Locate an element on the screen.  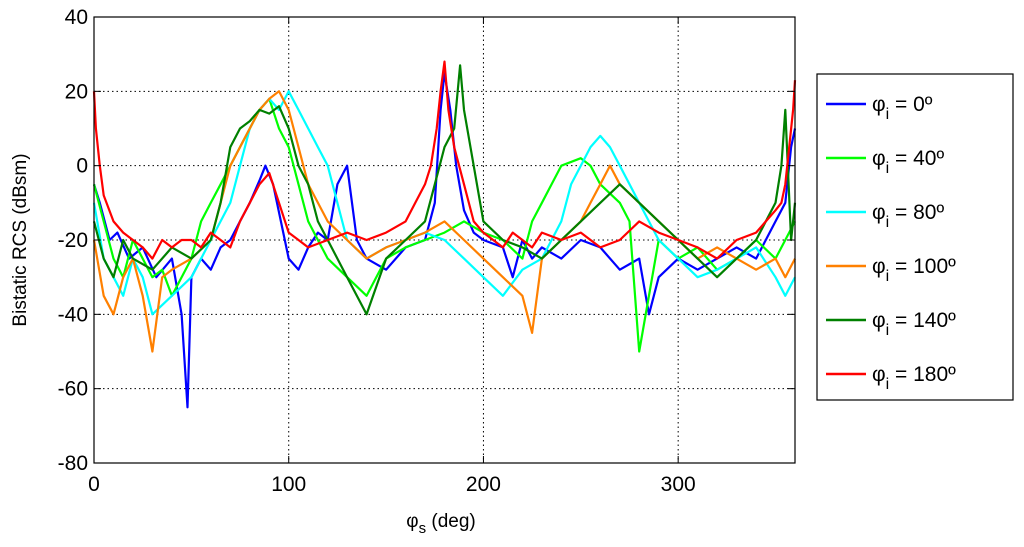
legend-label-5: φi = 180º is located at coordinates (914, 378).